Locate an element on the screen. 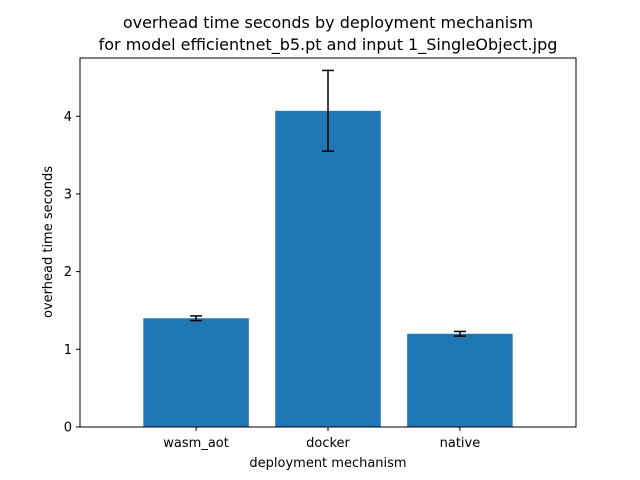  y-axis-label: overhead time seconds is located at coordinates (48, 242).